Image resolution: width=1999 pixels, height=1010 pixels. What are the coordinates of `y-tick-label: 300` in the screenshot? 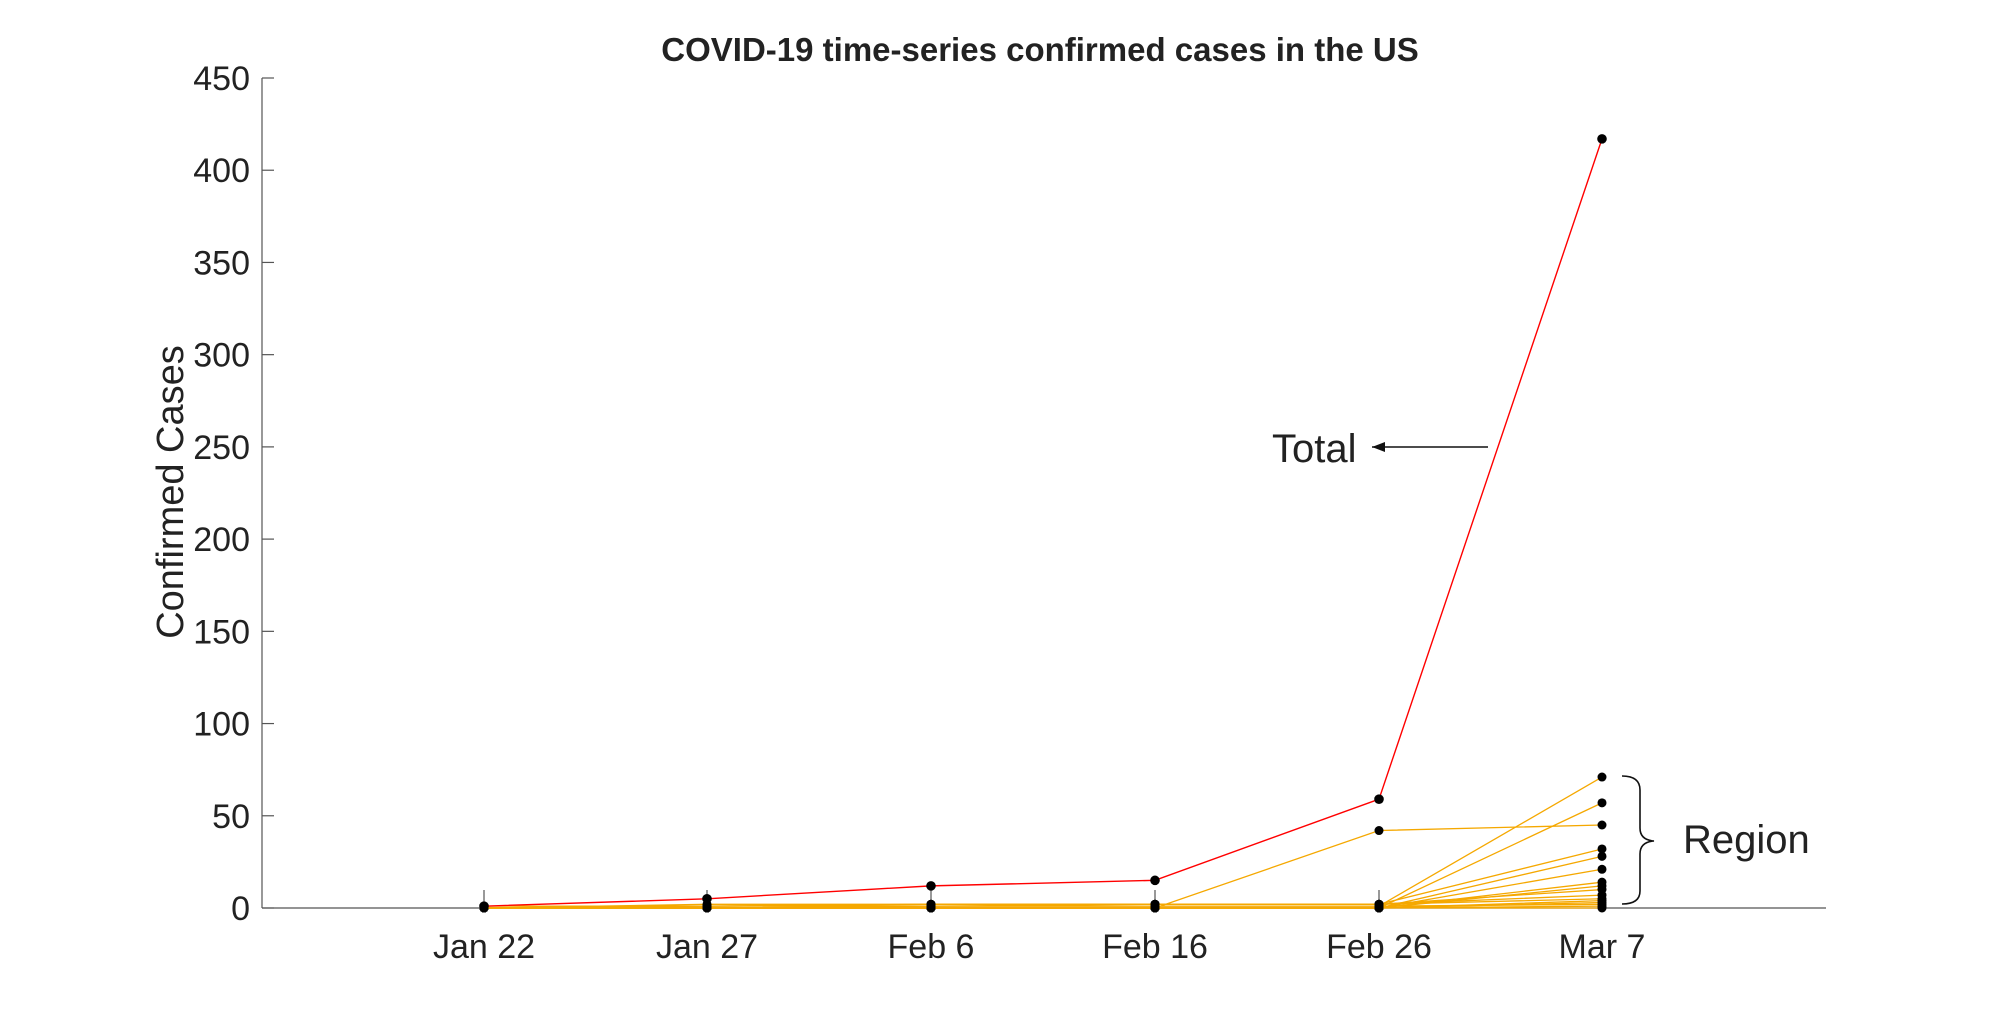 It's located at (221, 356).